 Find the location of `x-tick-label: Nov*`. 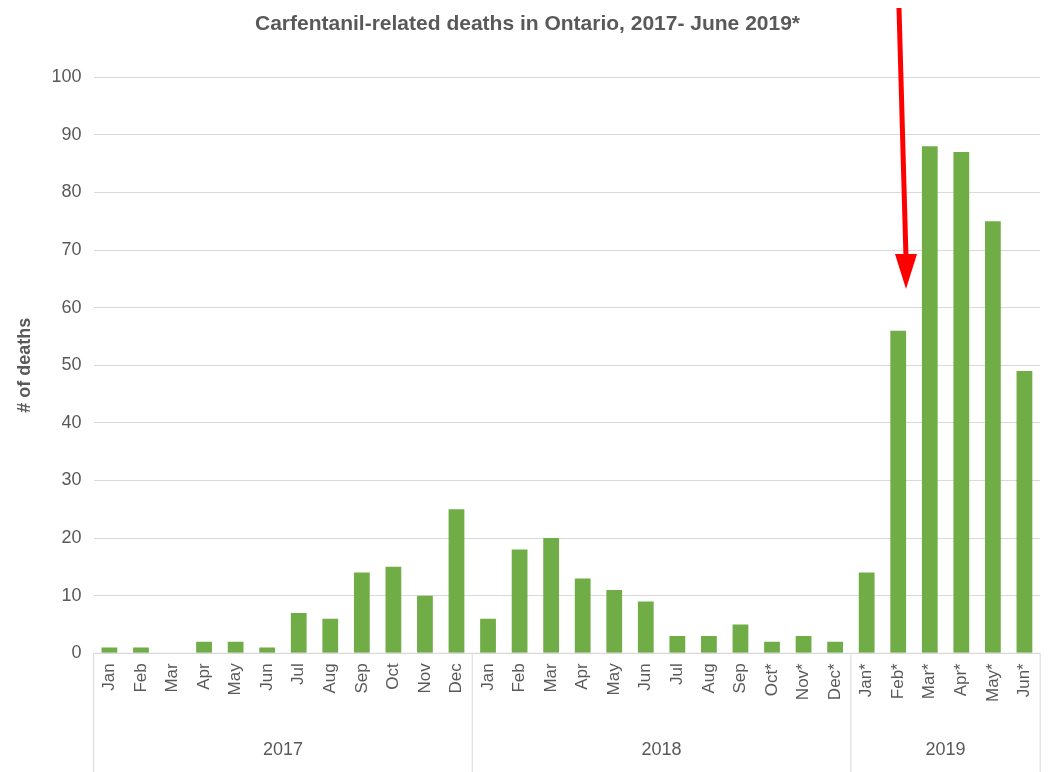

x-tick-label: Nov* is located at coordinates (803, 681).